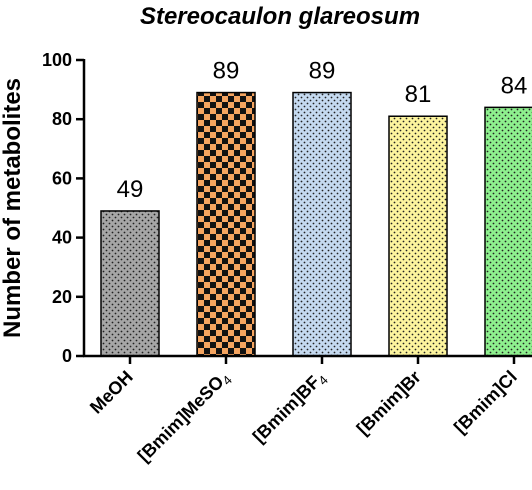 The height and width of the screenshot is (490, 532). Describe the element at coordinates (62, 178) in the screenshot. I see `y-tick-label: 60` at that location.